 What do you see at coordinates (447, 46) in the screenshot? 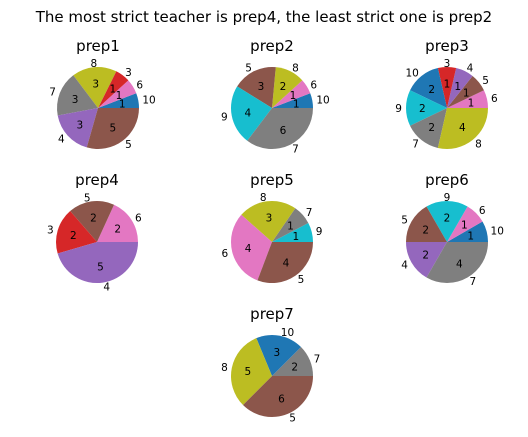
I see `pie-title: prep3` at bounding box center [447, 46].